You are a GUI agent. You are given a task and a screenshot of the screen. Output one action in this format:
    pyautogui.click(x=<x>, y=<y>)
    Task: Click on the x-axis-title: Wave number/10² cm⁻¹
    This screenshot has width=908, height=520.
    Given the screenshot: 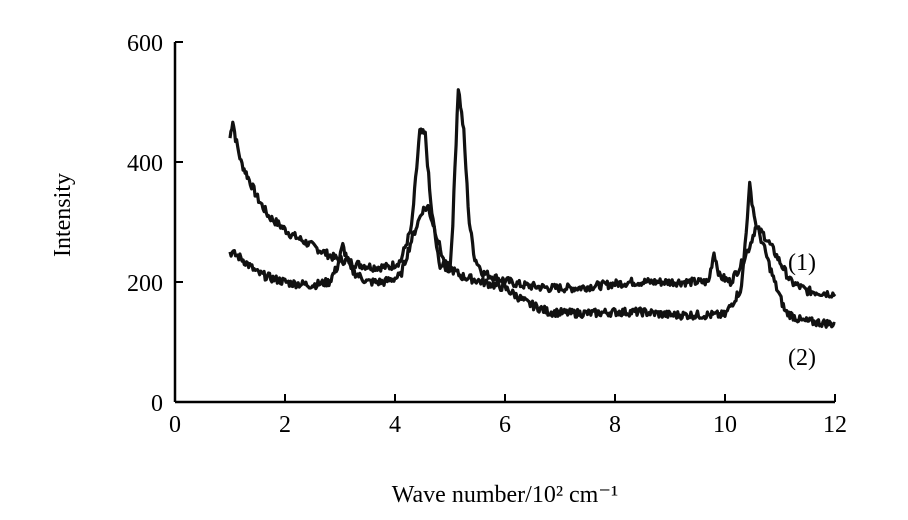 What is the action you would take?
    pyautogui.click(x=505, y=495)
    